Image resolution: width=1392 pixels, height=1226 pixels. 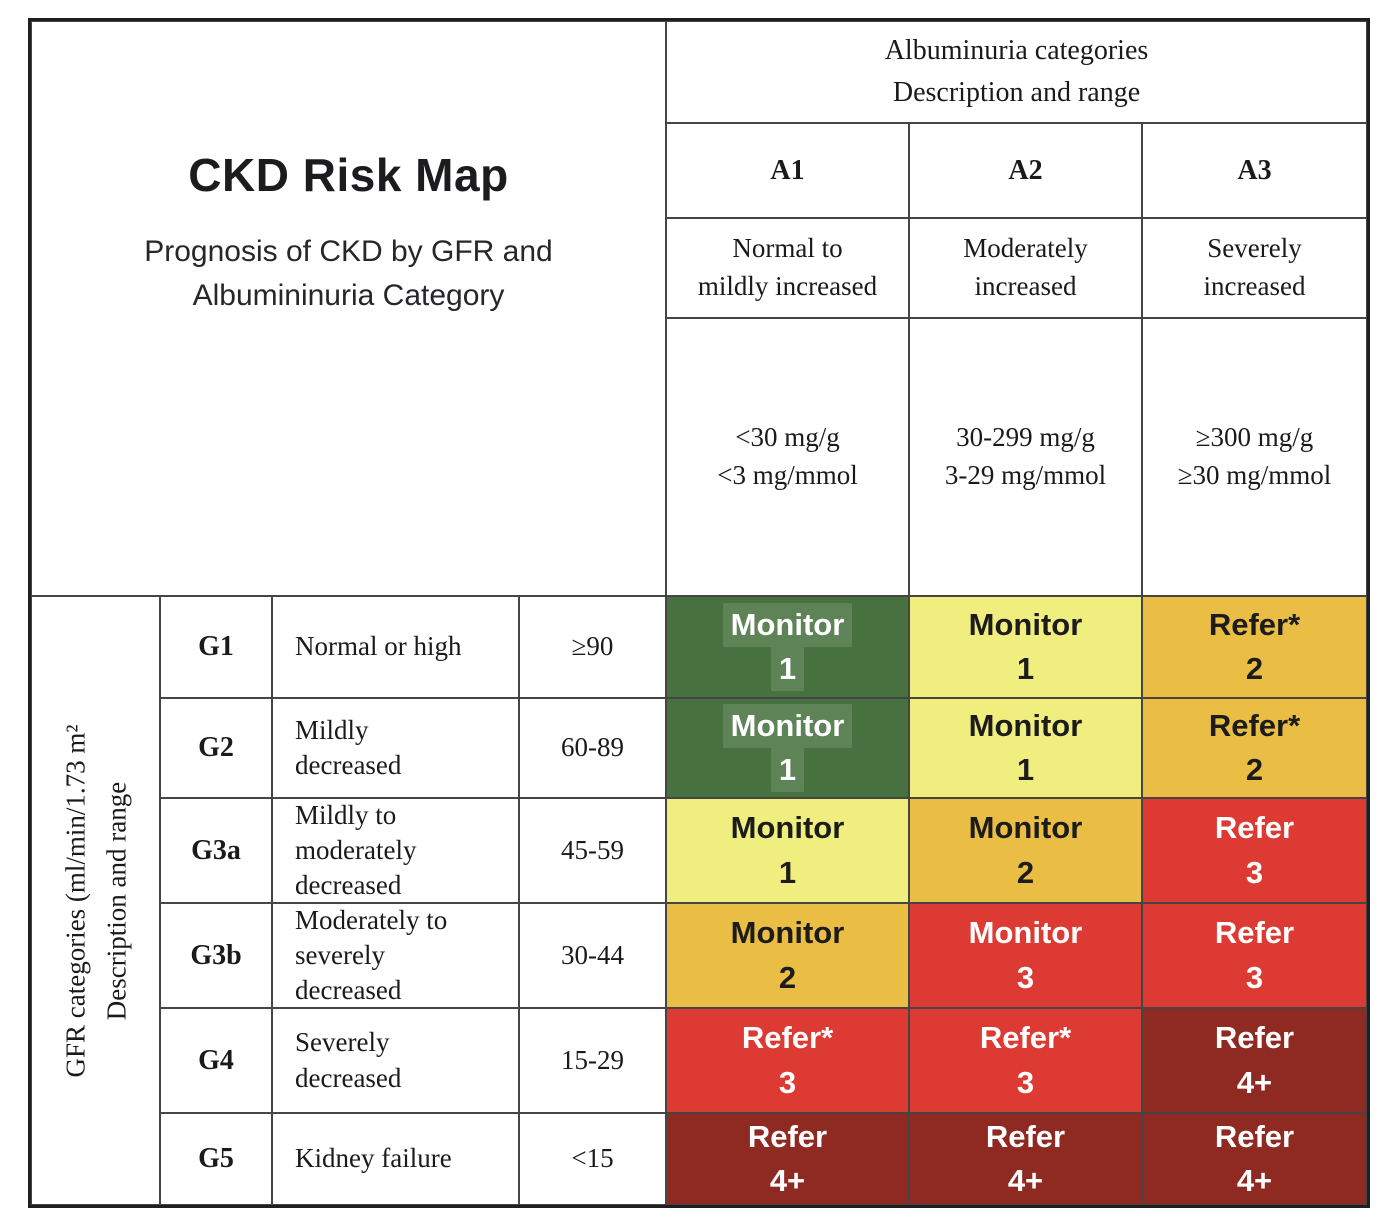 I want to click on risk-cell-g1-a1: Monitor 1, so click(x=787, y=647).